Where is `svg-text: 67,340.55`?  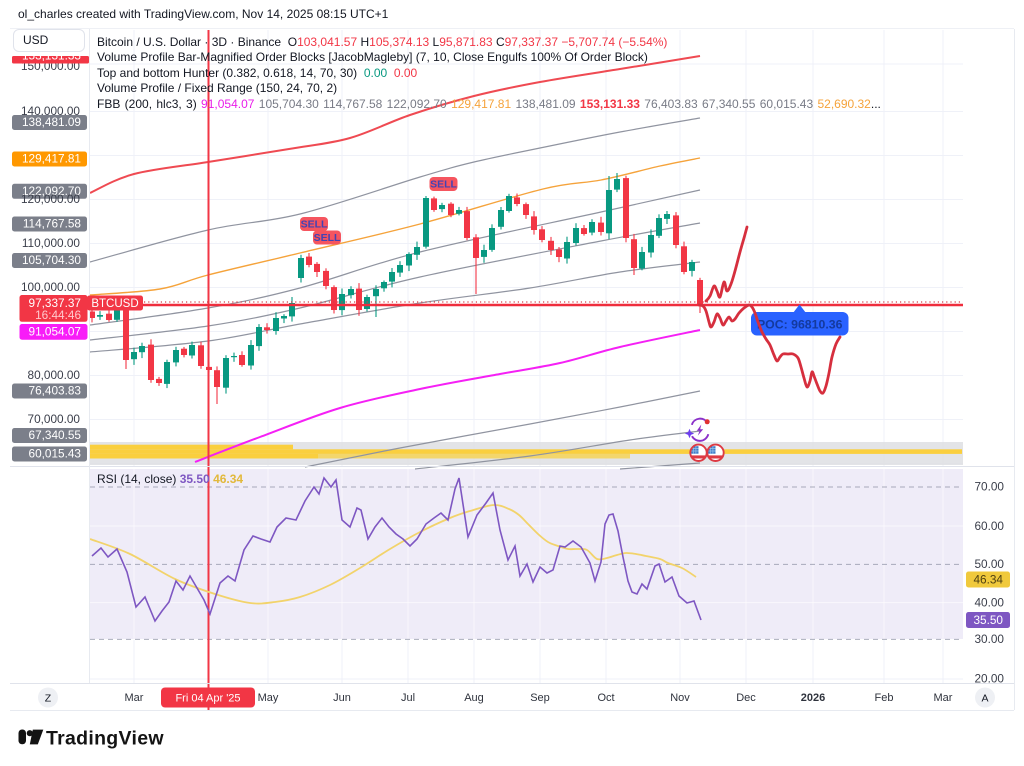
svg-text: 67,340.55 is located at coordinates (55, 435).